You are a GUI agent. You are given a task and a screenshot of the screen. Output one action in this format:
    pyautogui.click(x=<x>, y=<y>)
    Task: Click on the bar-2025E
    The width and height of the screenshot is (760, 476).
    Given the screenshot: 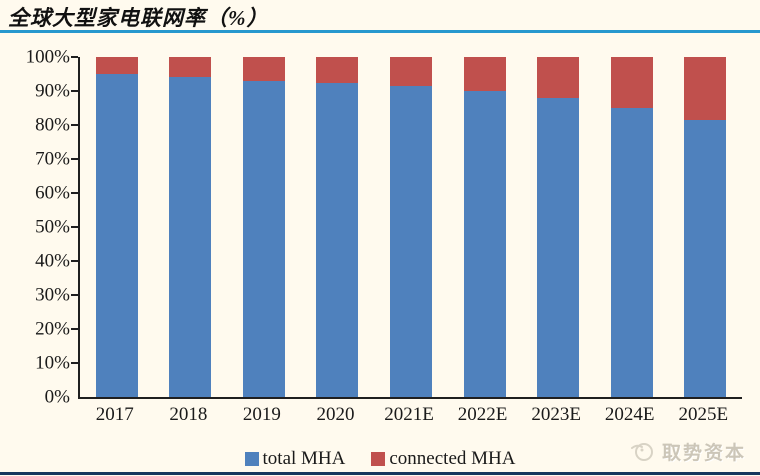 What is the action you would take?
    pyautogui.click(x=705, y=227)
    